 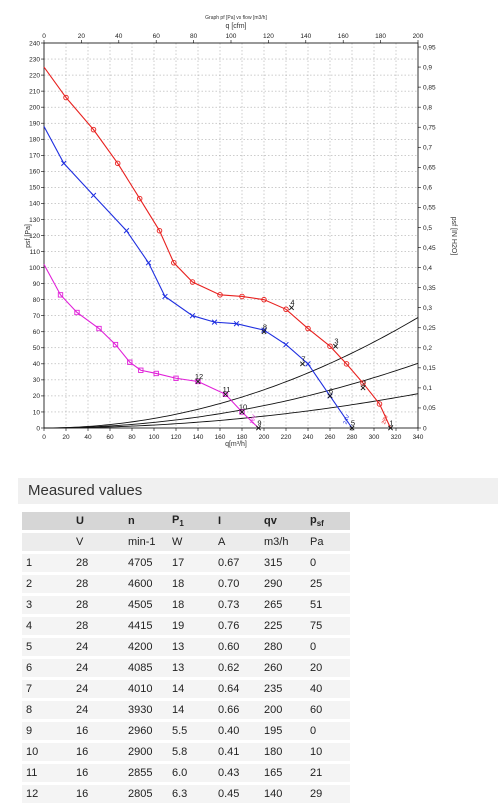 What do you see at coordinates (427, 67) in the screenshot?
I see `y2-tick-label: 0,9` at bounding box center [427, 67].